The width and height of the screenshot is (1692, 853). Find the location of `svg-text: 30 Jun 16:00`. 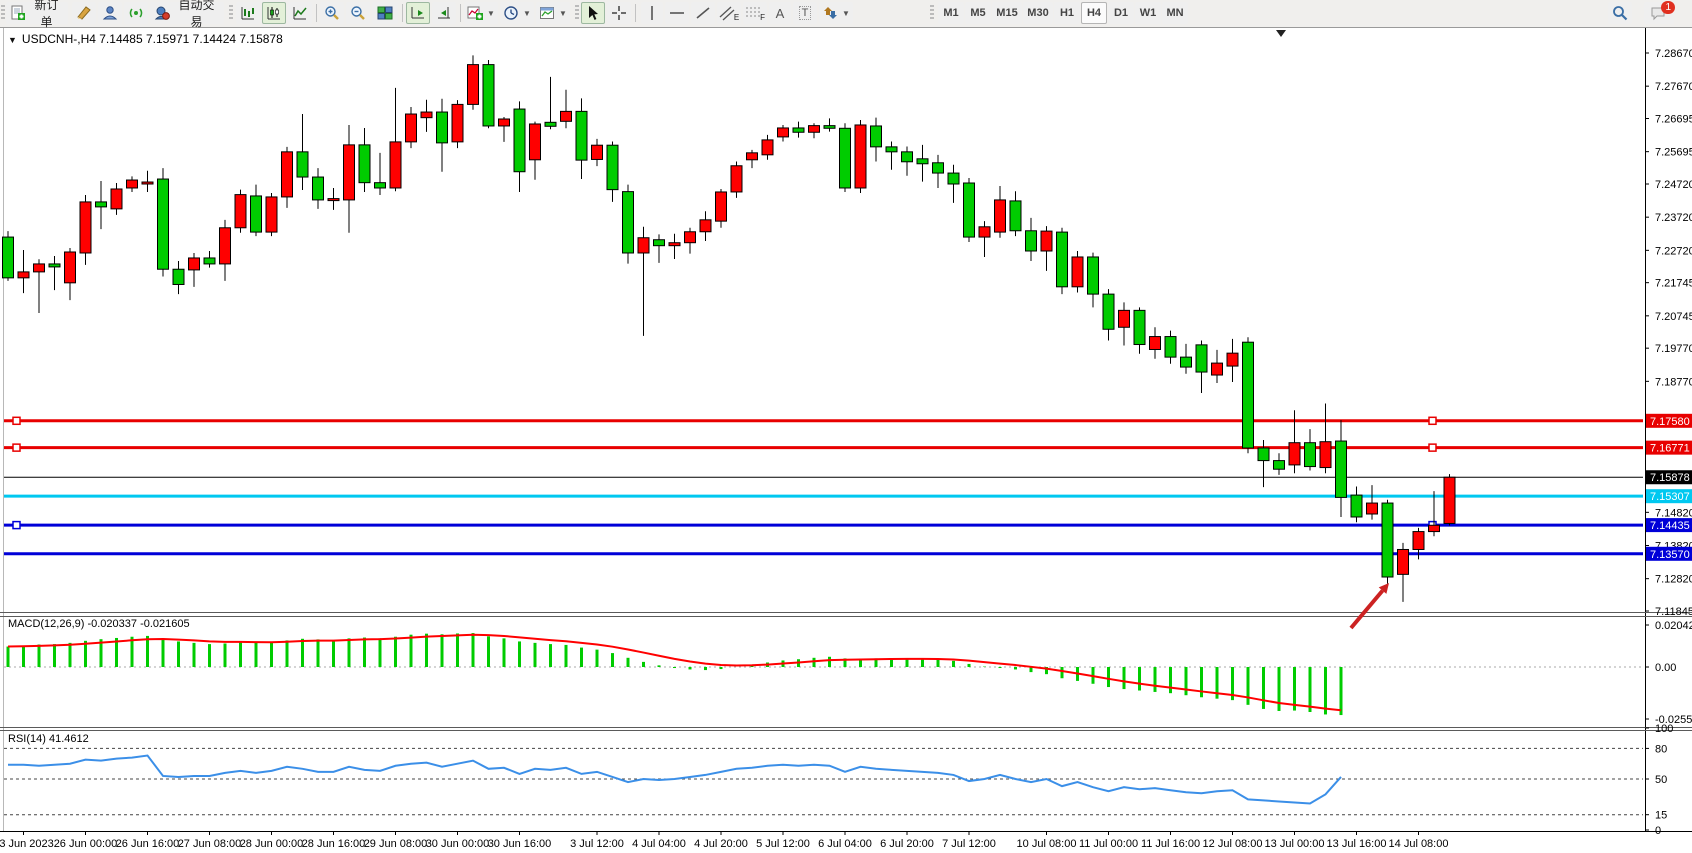

svg-text: 30 Jun 16:00 is located at coordinates (520, 844).